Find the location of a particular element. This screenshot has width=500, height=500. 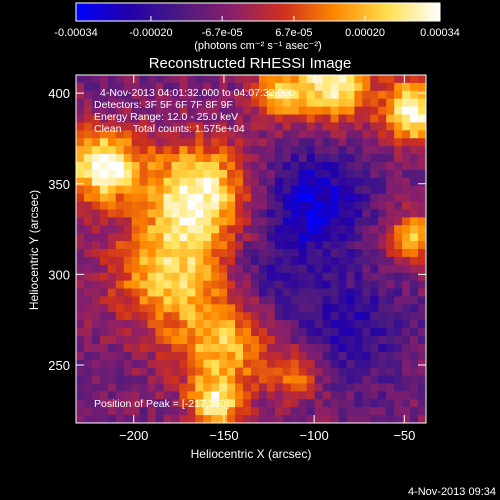

y-tick-label: 350 is located at coordinates (59, 184).